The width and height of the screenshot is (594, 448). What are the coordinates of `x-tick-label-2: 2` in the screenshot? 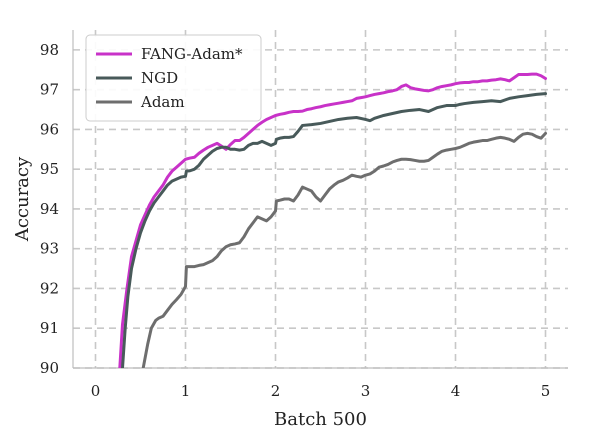 It's located at (276, 391).